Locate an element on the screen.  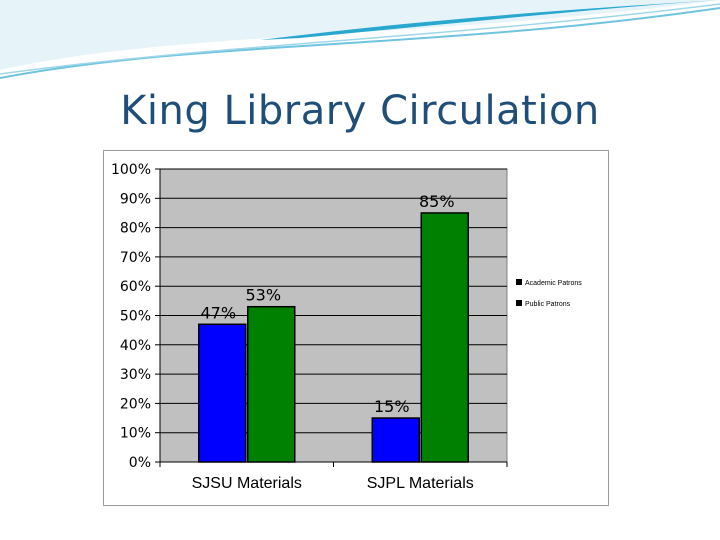
y-tick-label: 50% is located at coordinates (135, 317).